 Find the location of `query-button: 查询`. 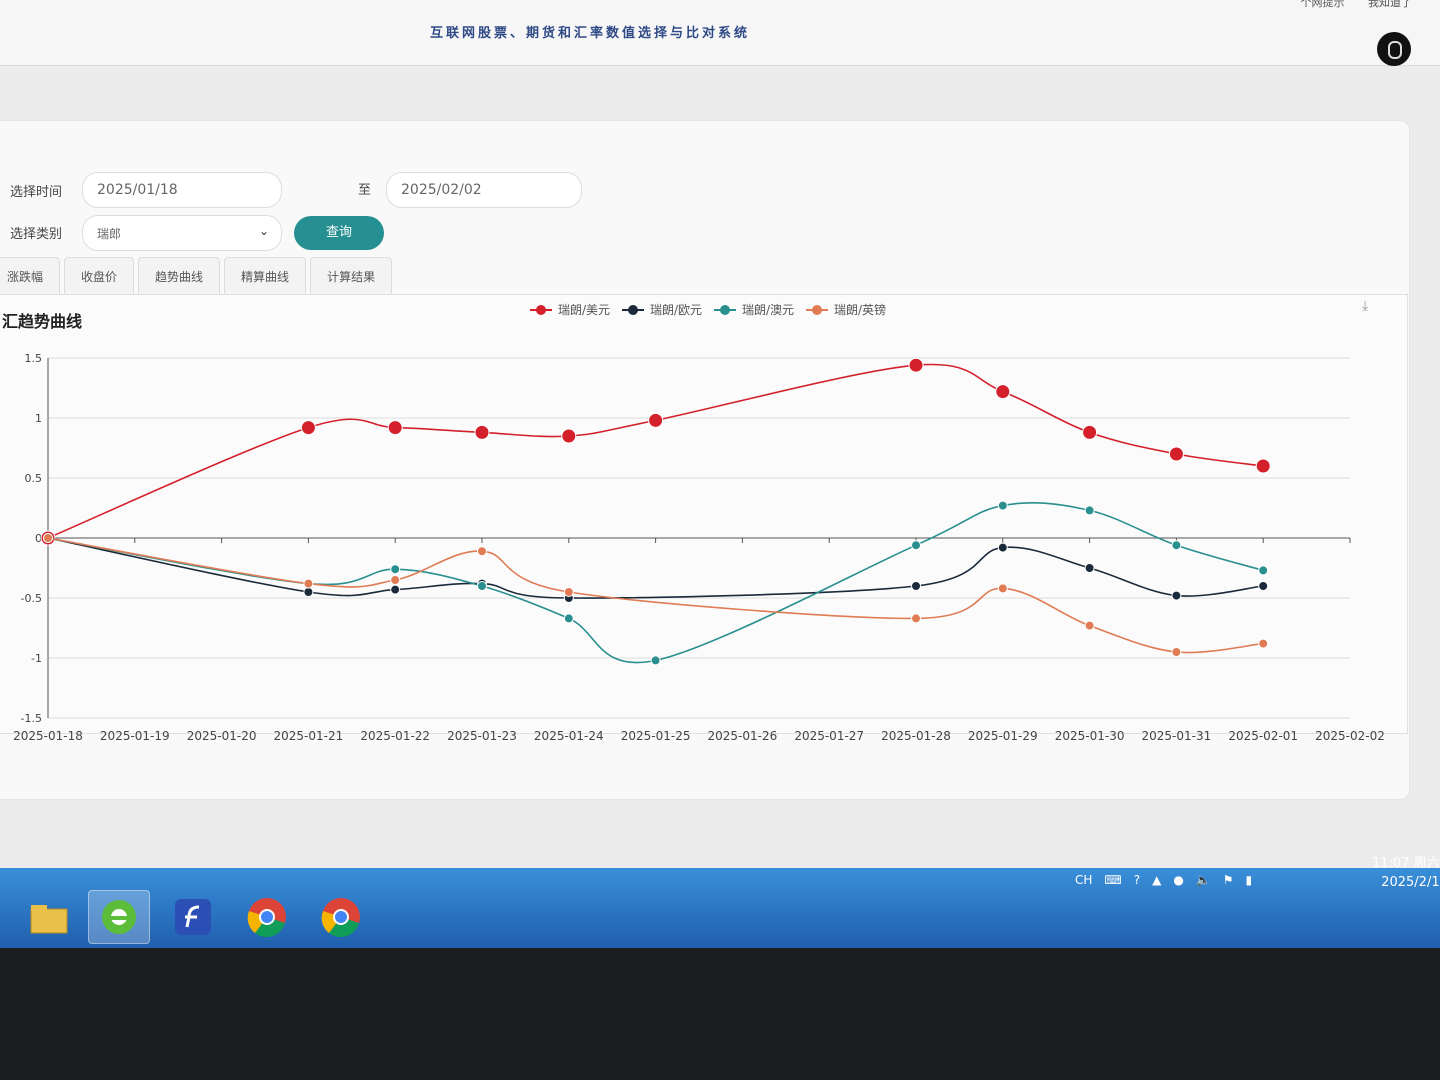

query-button: 查询 is located at coordinates (339, 233).